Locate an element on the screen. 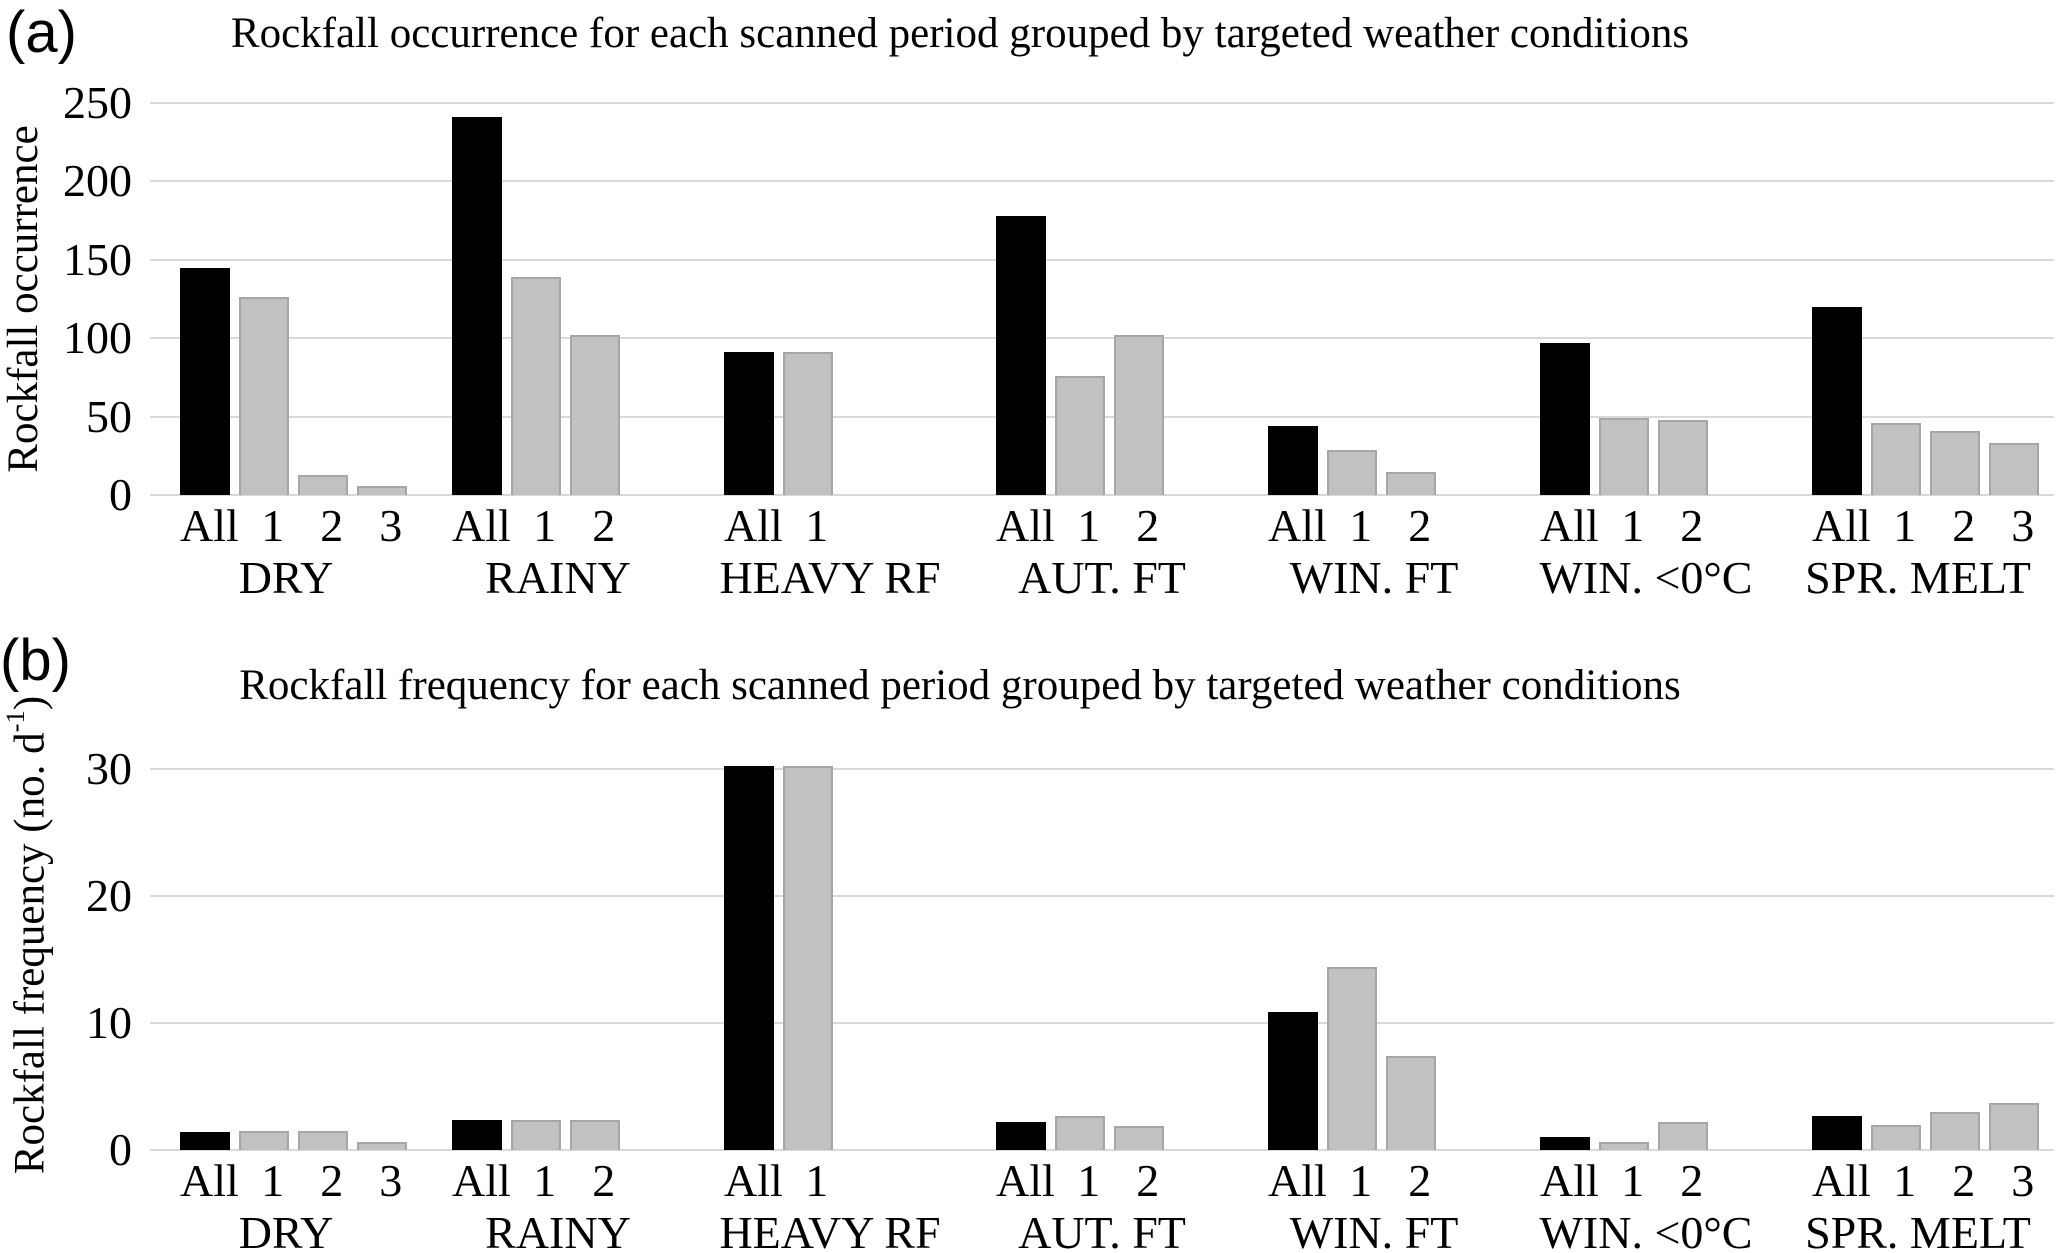 The image size is (2067, 1253). category-group-rainy: All 1 2 RAINY is located at coordinates (558, 986).